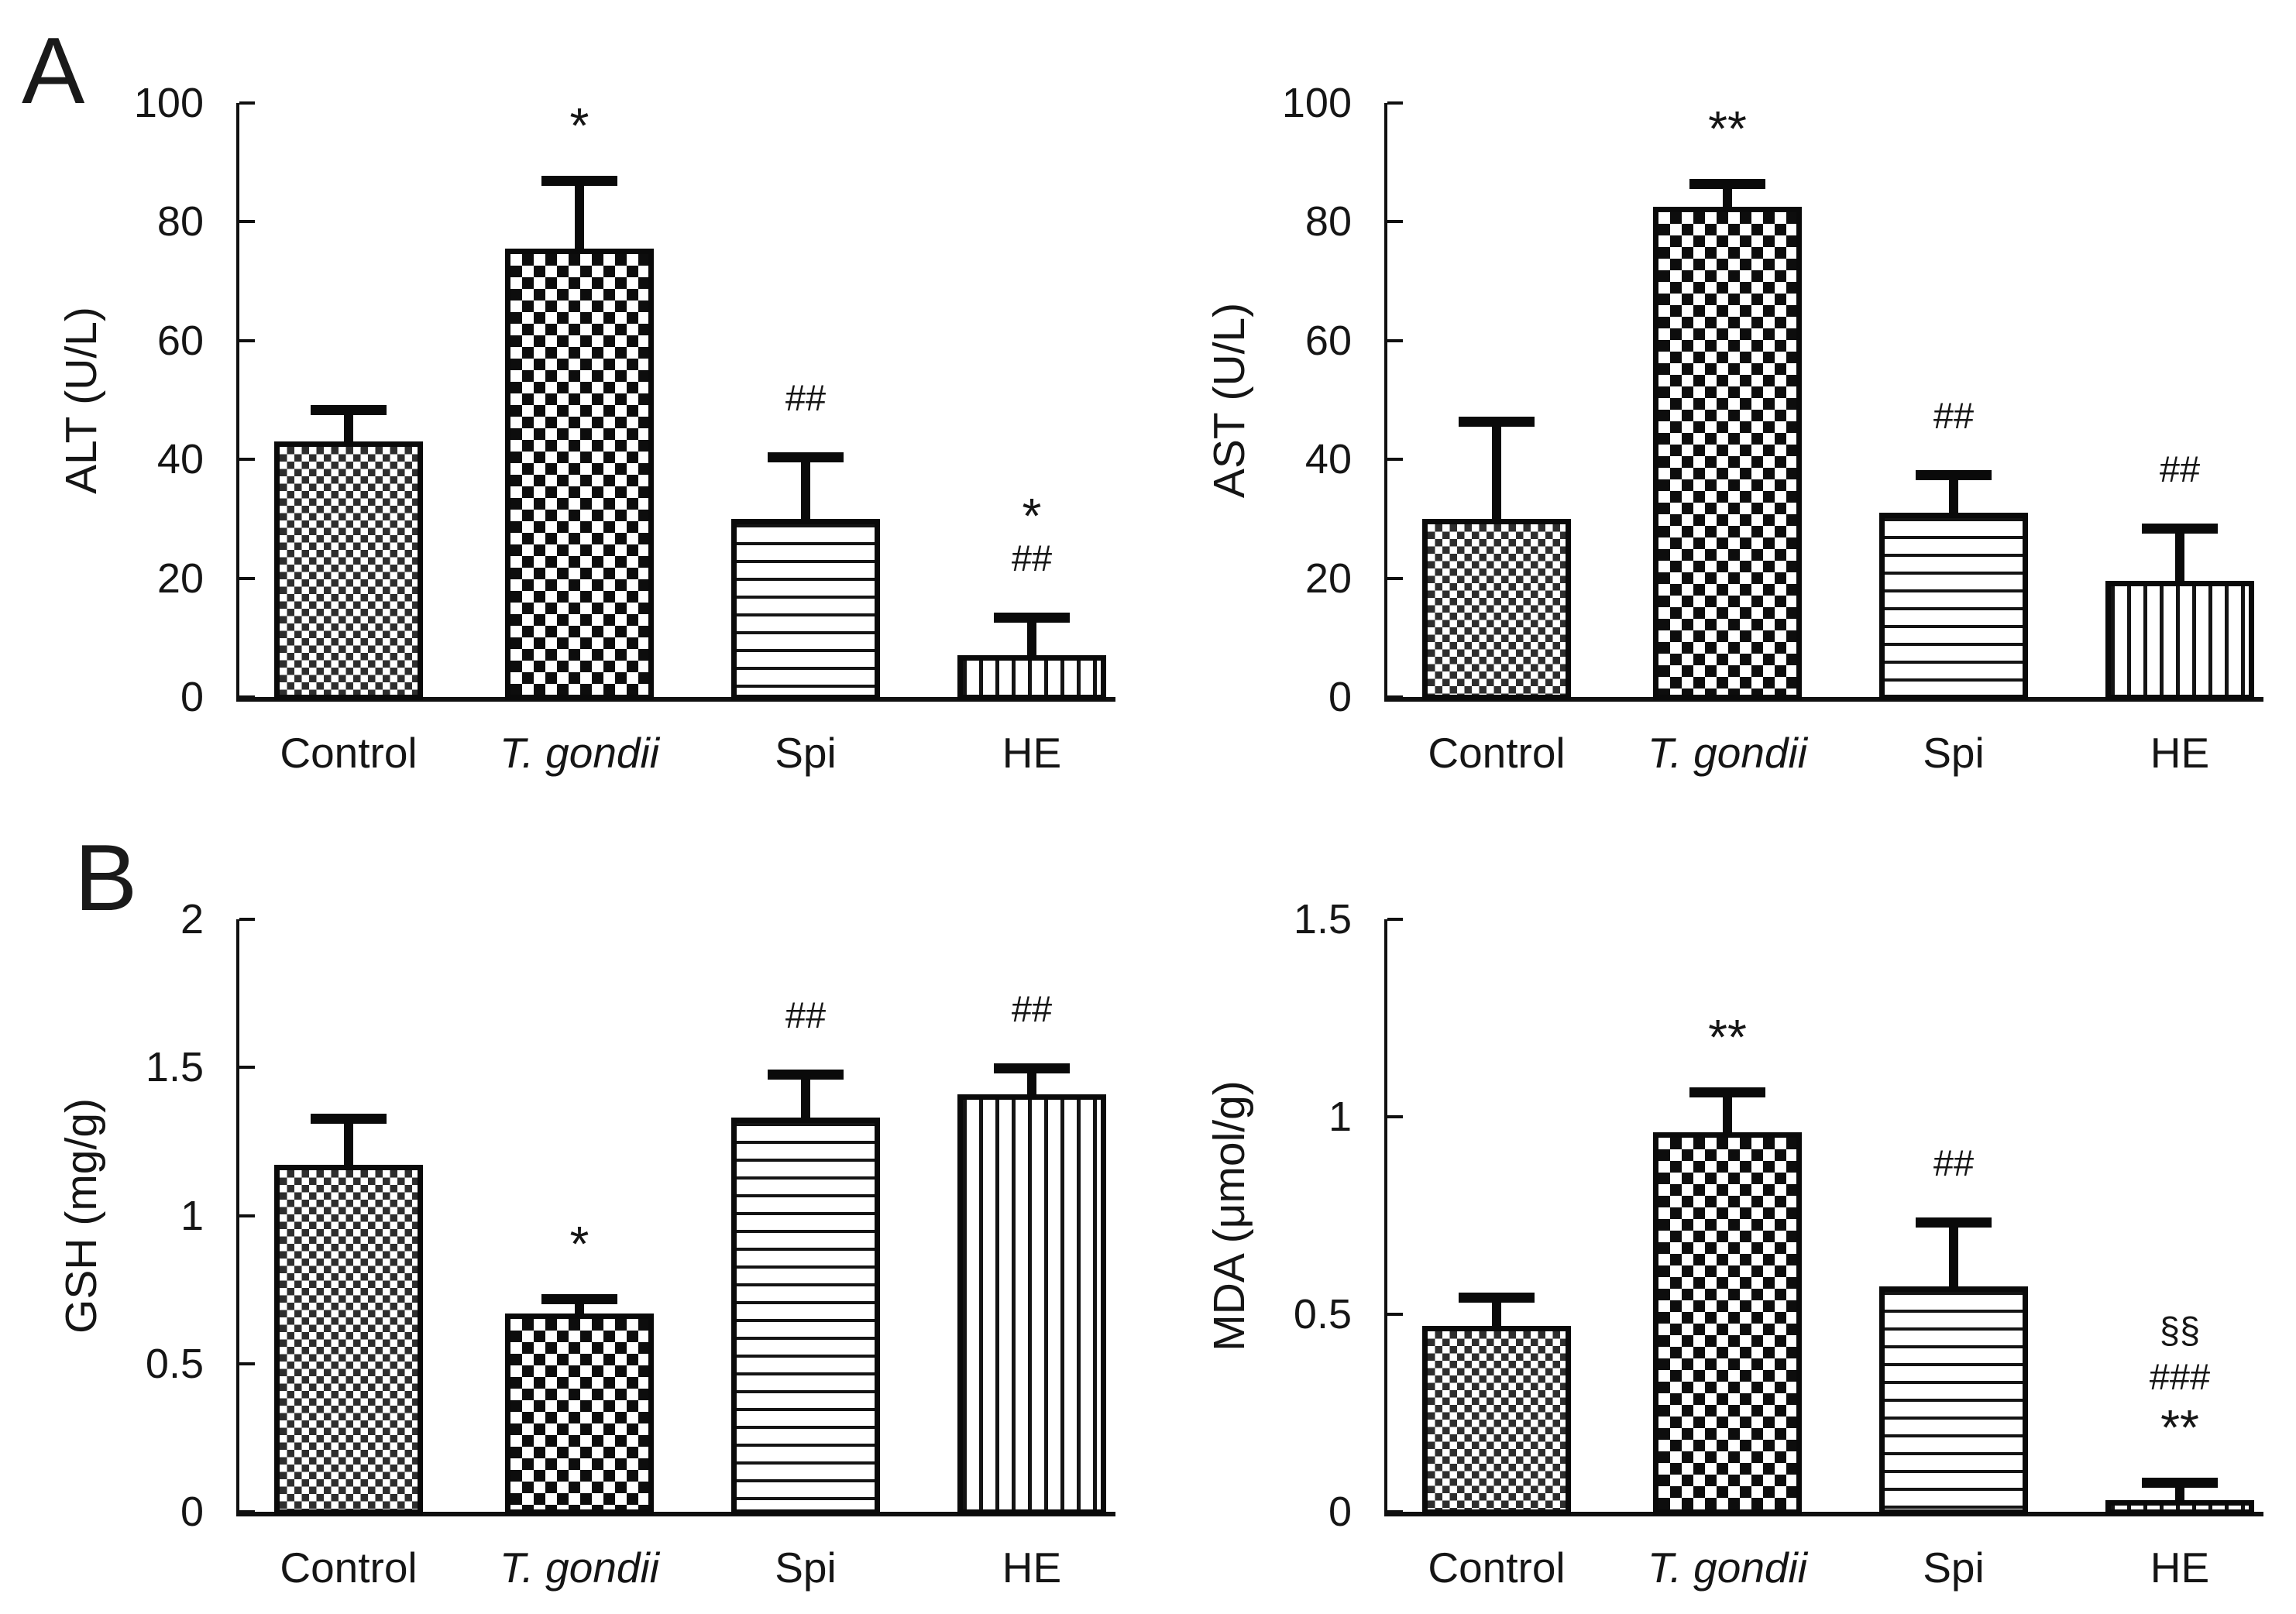 The height and width of the screenshot is (1614, 2296). I want to click on bar-he, so click(1031, 677).